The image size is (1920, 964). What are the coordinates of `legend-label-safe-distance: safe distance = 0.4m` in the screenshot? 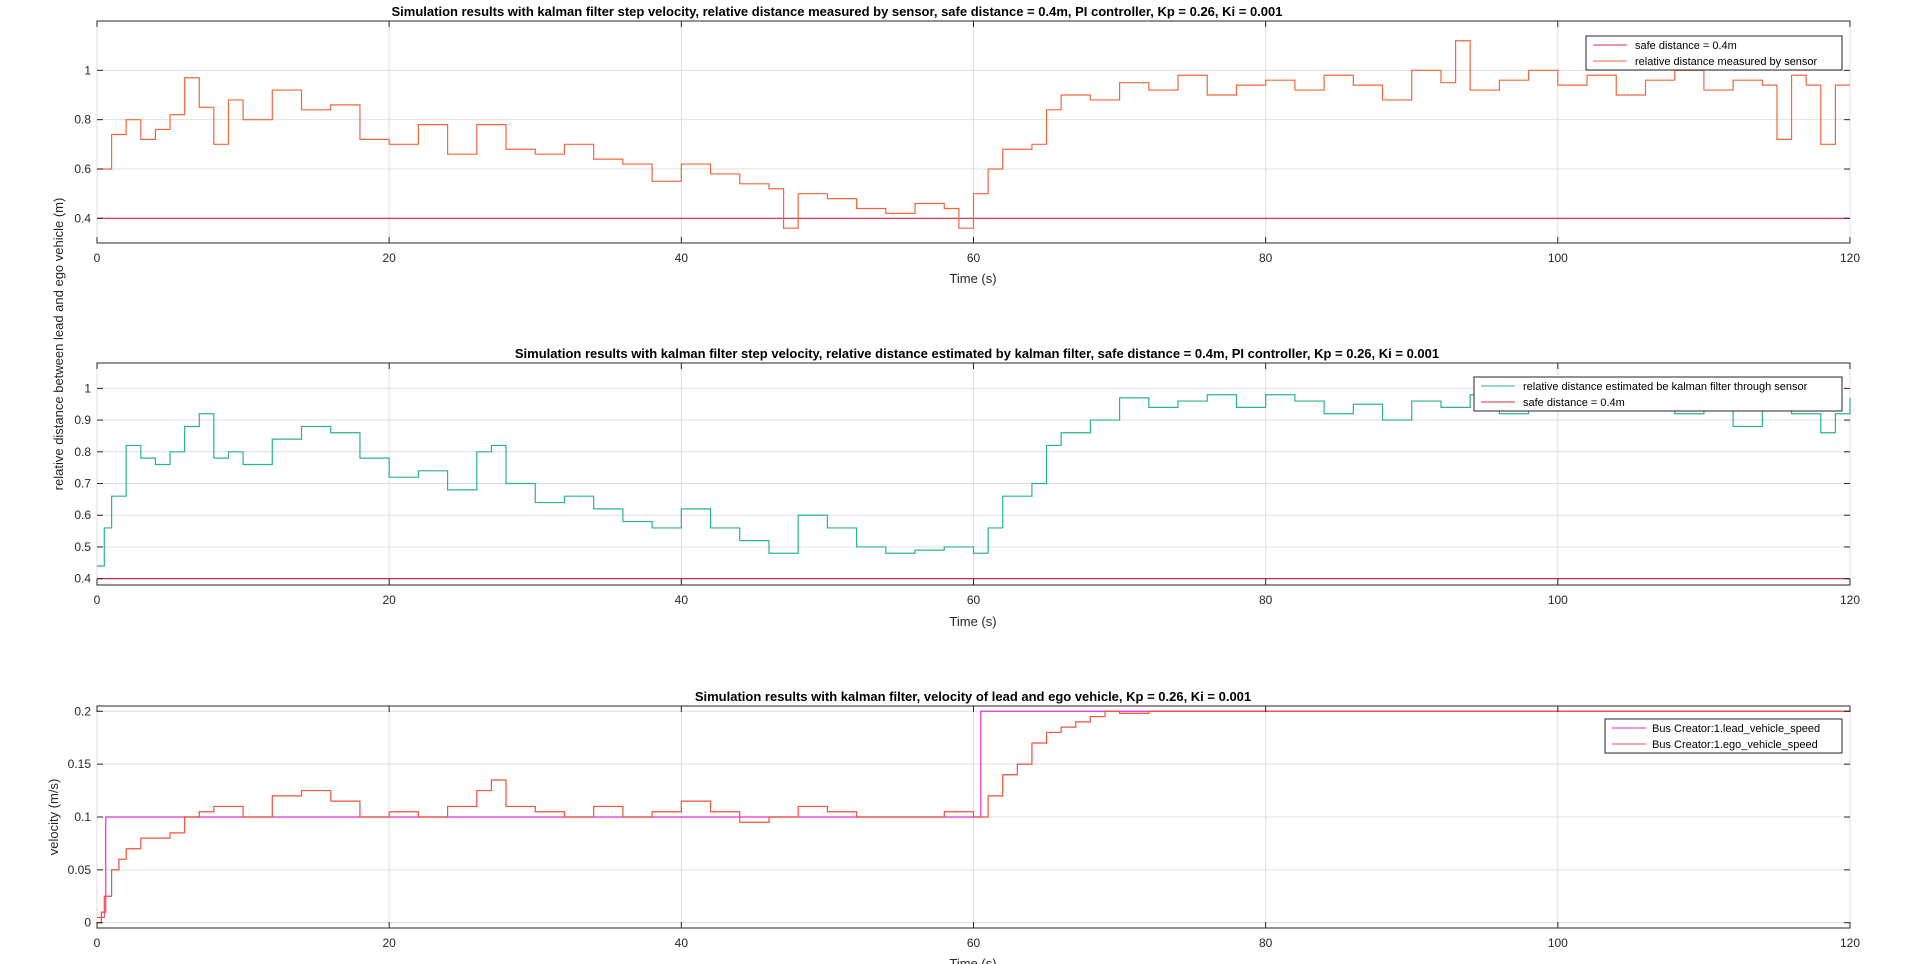 It's located at (1686, 46).